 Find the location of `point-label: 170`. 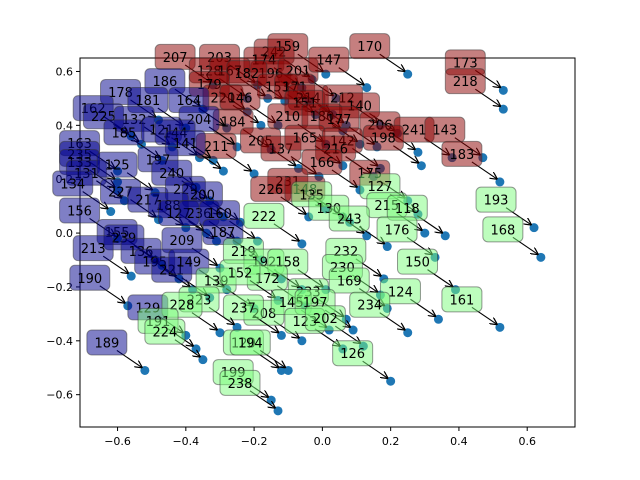

point-label: 170 is located at coordinates (369, 47).